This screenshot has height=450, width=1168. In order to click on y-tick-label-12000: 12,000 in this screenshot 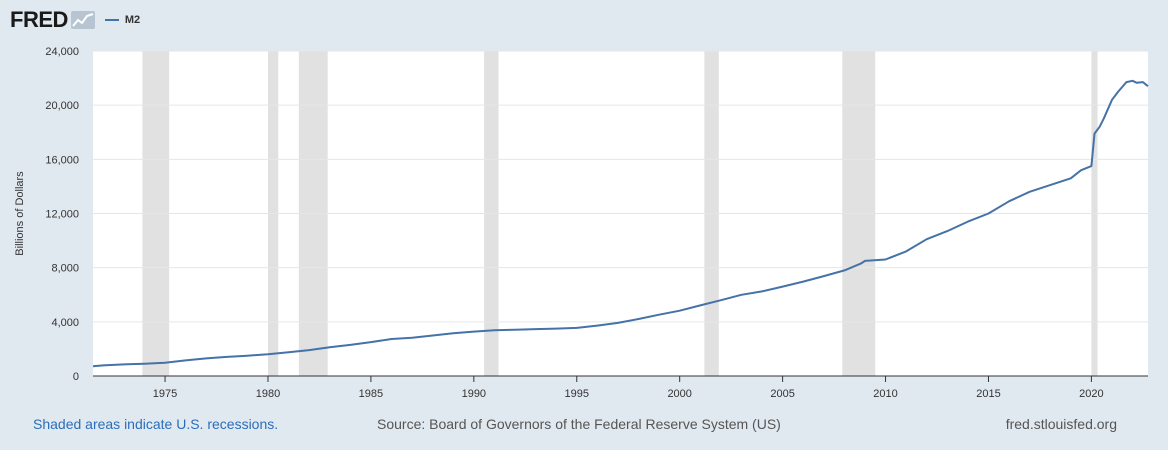, I will do `click(62, 215)`.